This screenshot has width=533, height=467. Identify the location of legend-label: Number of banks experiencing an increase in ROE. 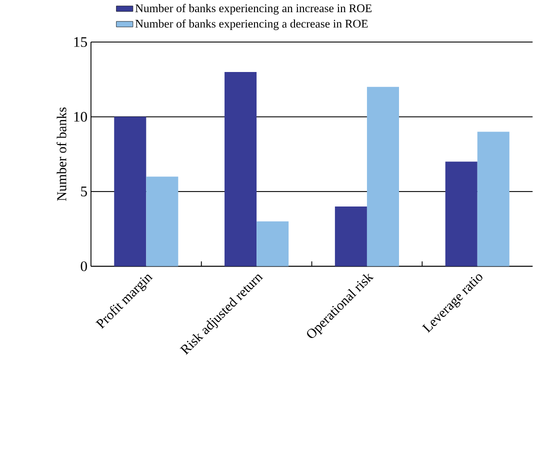
(253, 9).